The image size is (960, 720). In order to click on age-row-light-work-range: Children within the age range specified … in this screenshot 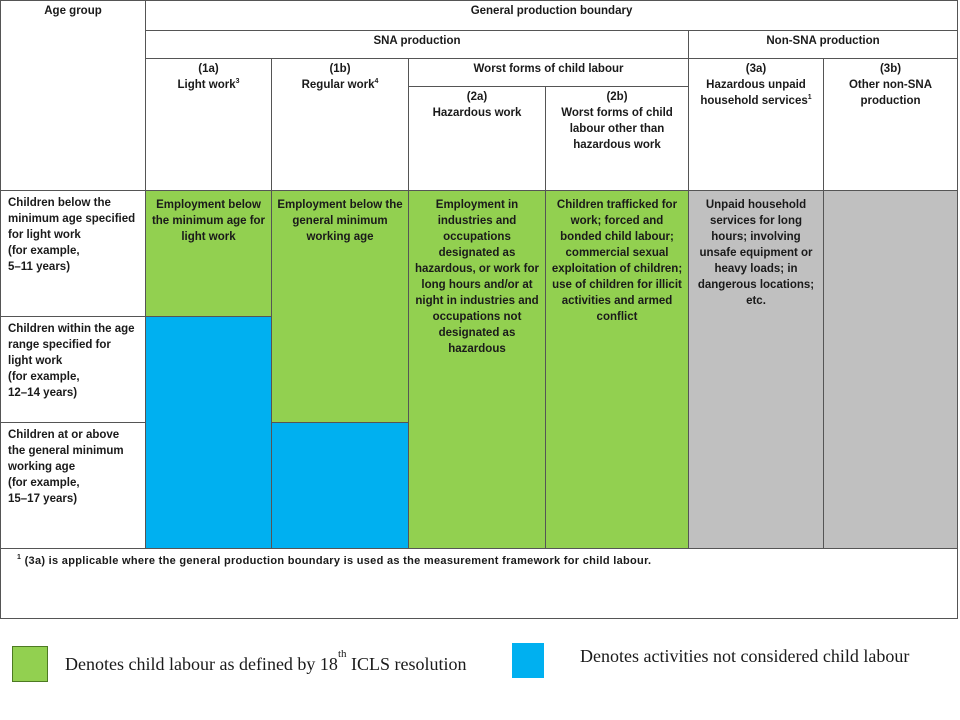, I will do `click(73, 369)`.